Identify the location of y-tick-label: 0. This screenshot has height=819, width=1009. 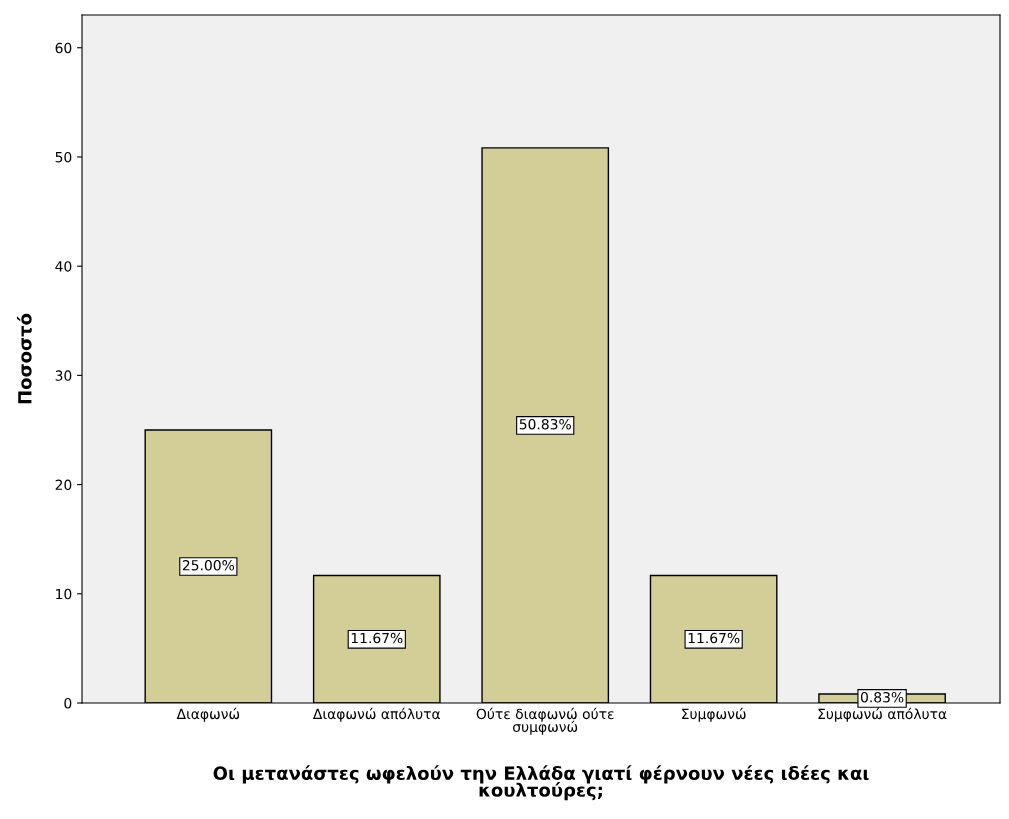
(68, 703).